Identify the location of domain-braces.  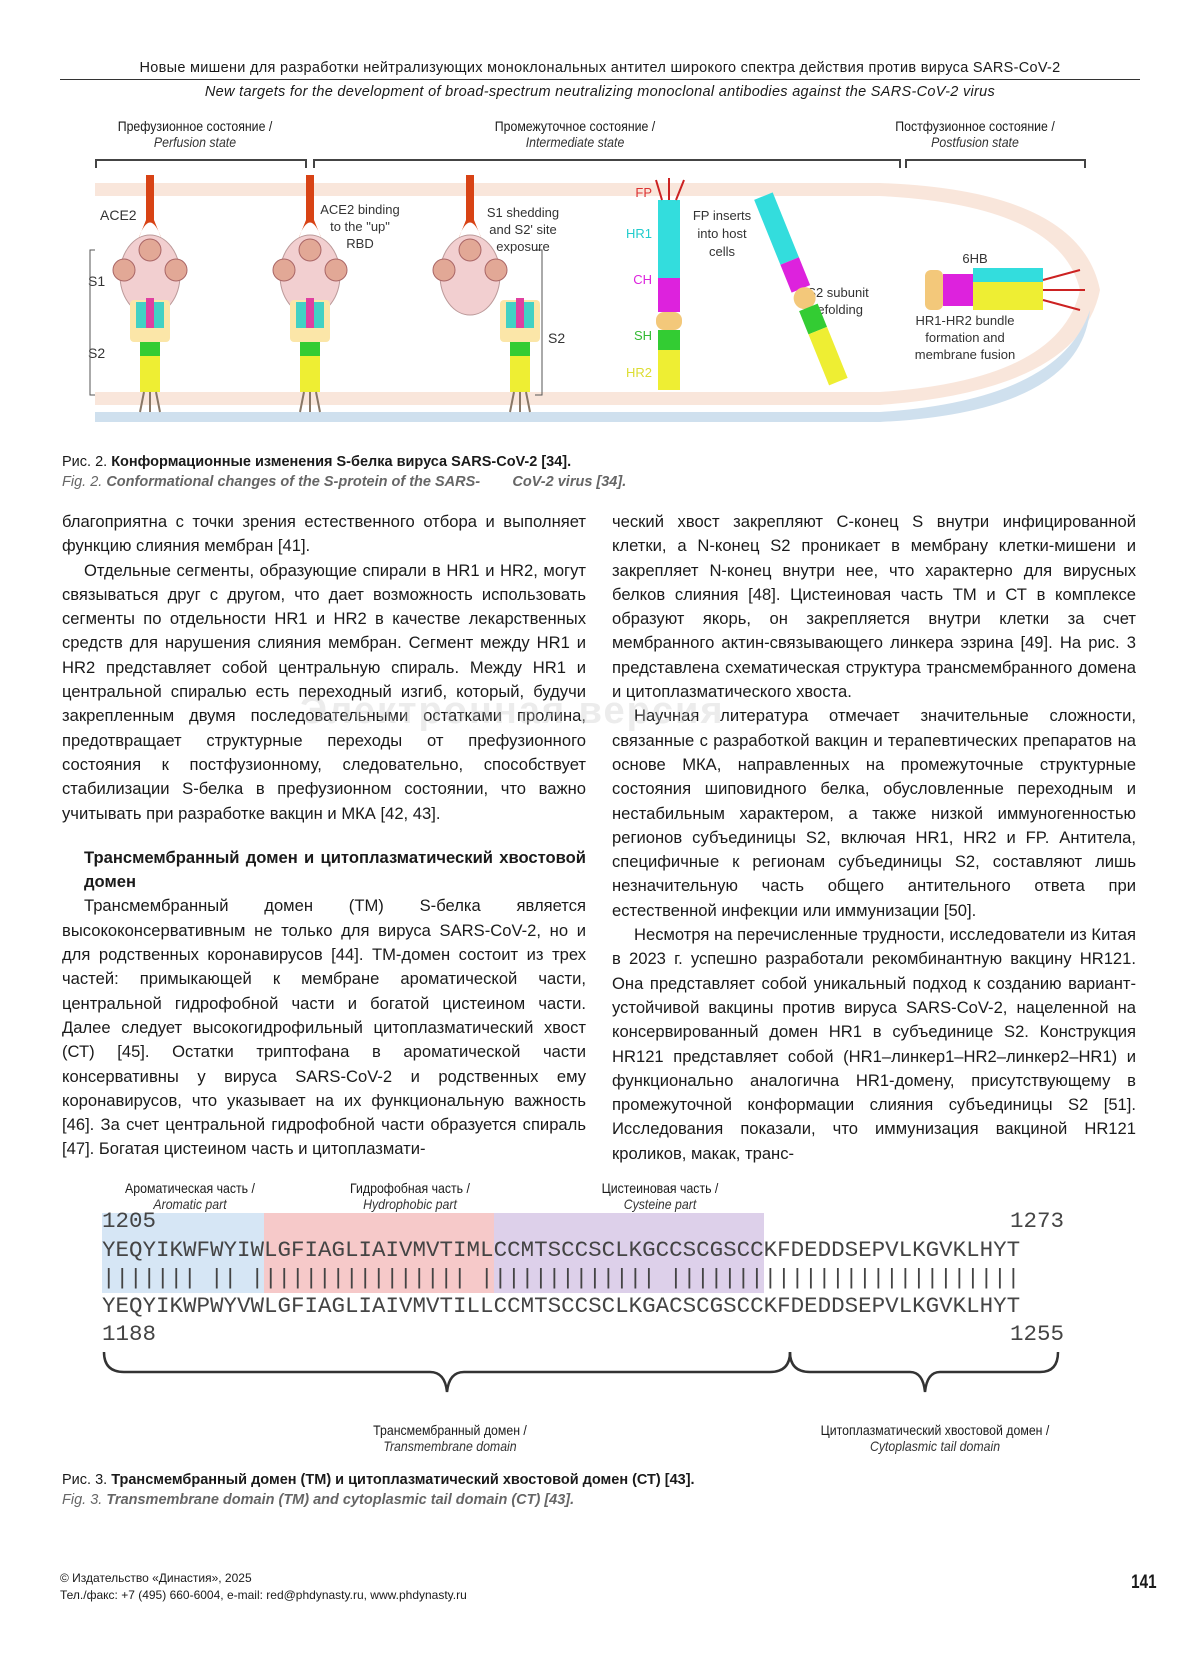
(581, 1372).